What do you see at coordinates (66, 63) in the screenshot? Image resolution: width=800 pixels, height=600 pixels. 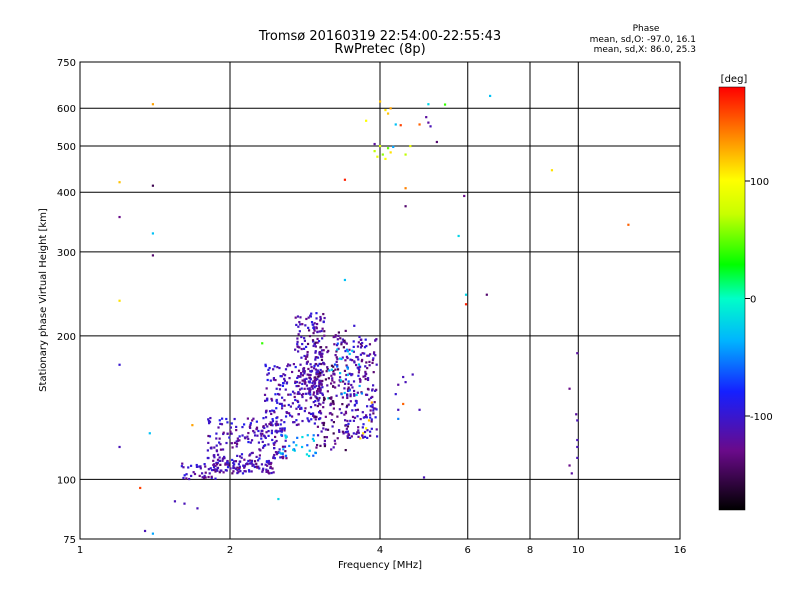 I see `y-tick-label: 750` at bounding box center [66, 63].